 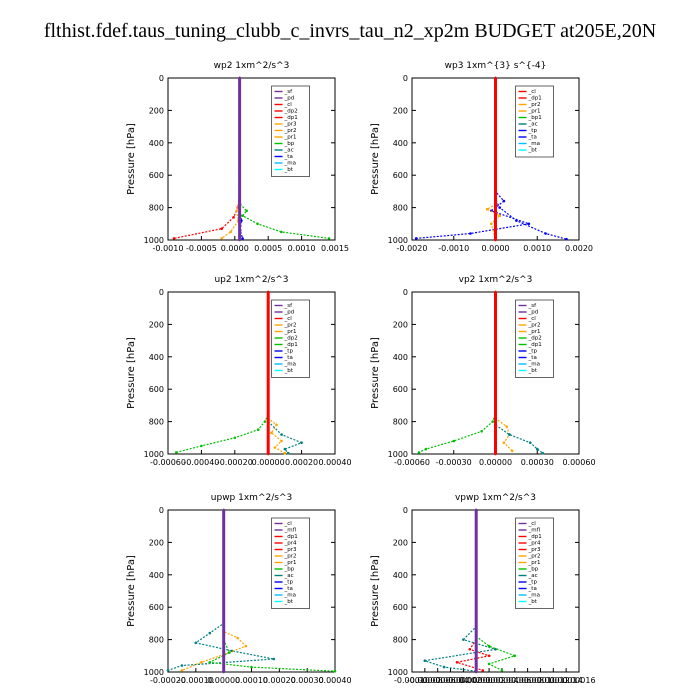 I want to click on series-line-ta, so click(x=473, y=158).